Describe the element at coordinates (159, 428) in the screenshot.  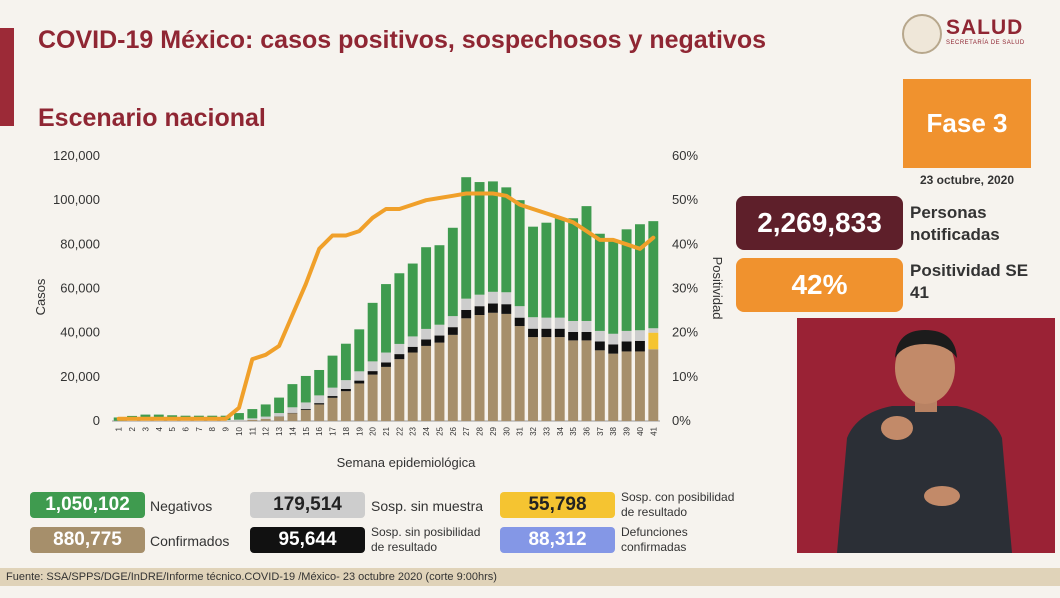
I see `x-tick-label: 4` at that location.